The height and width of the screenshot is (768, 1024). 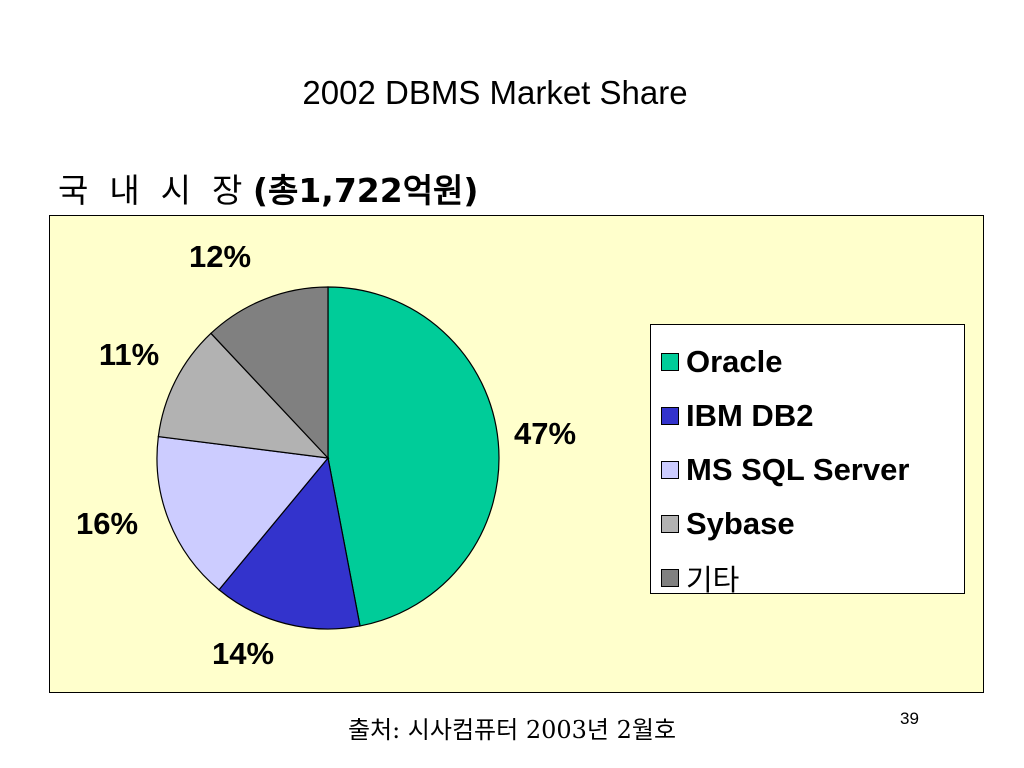 I want to click on pie-slice-sybase, so click(x=243, y=395).